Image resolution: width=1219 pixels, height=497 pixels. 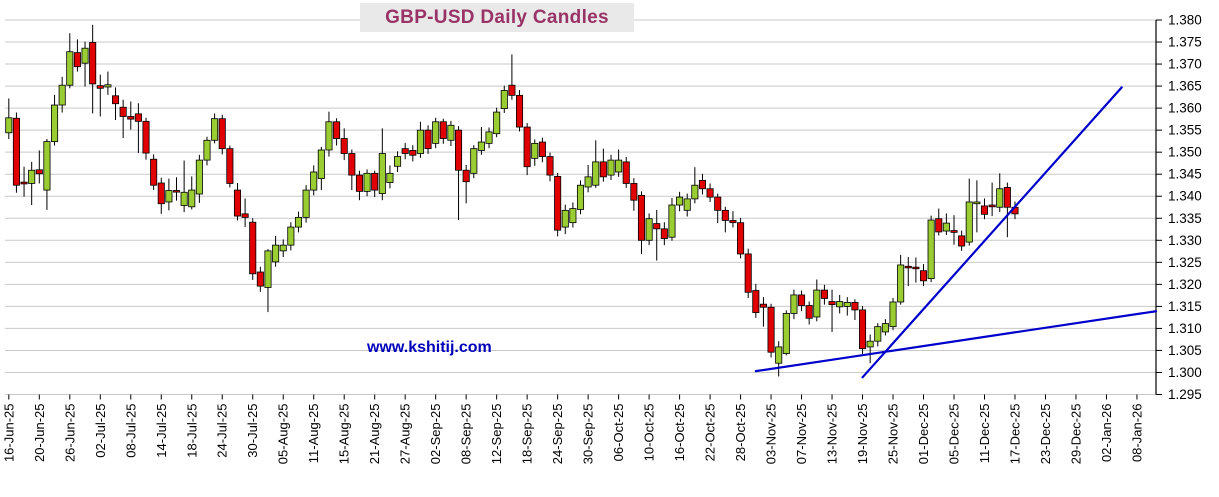 I want to click on y-tick-label: 1.375, so click(x=1185, y=42).